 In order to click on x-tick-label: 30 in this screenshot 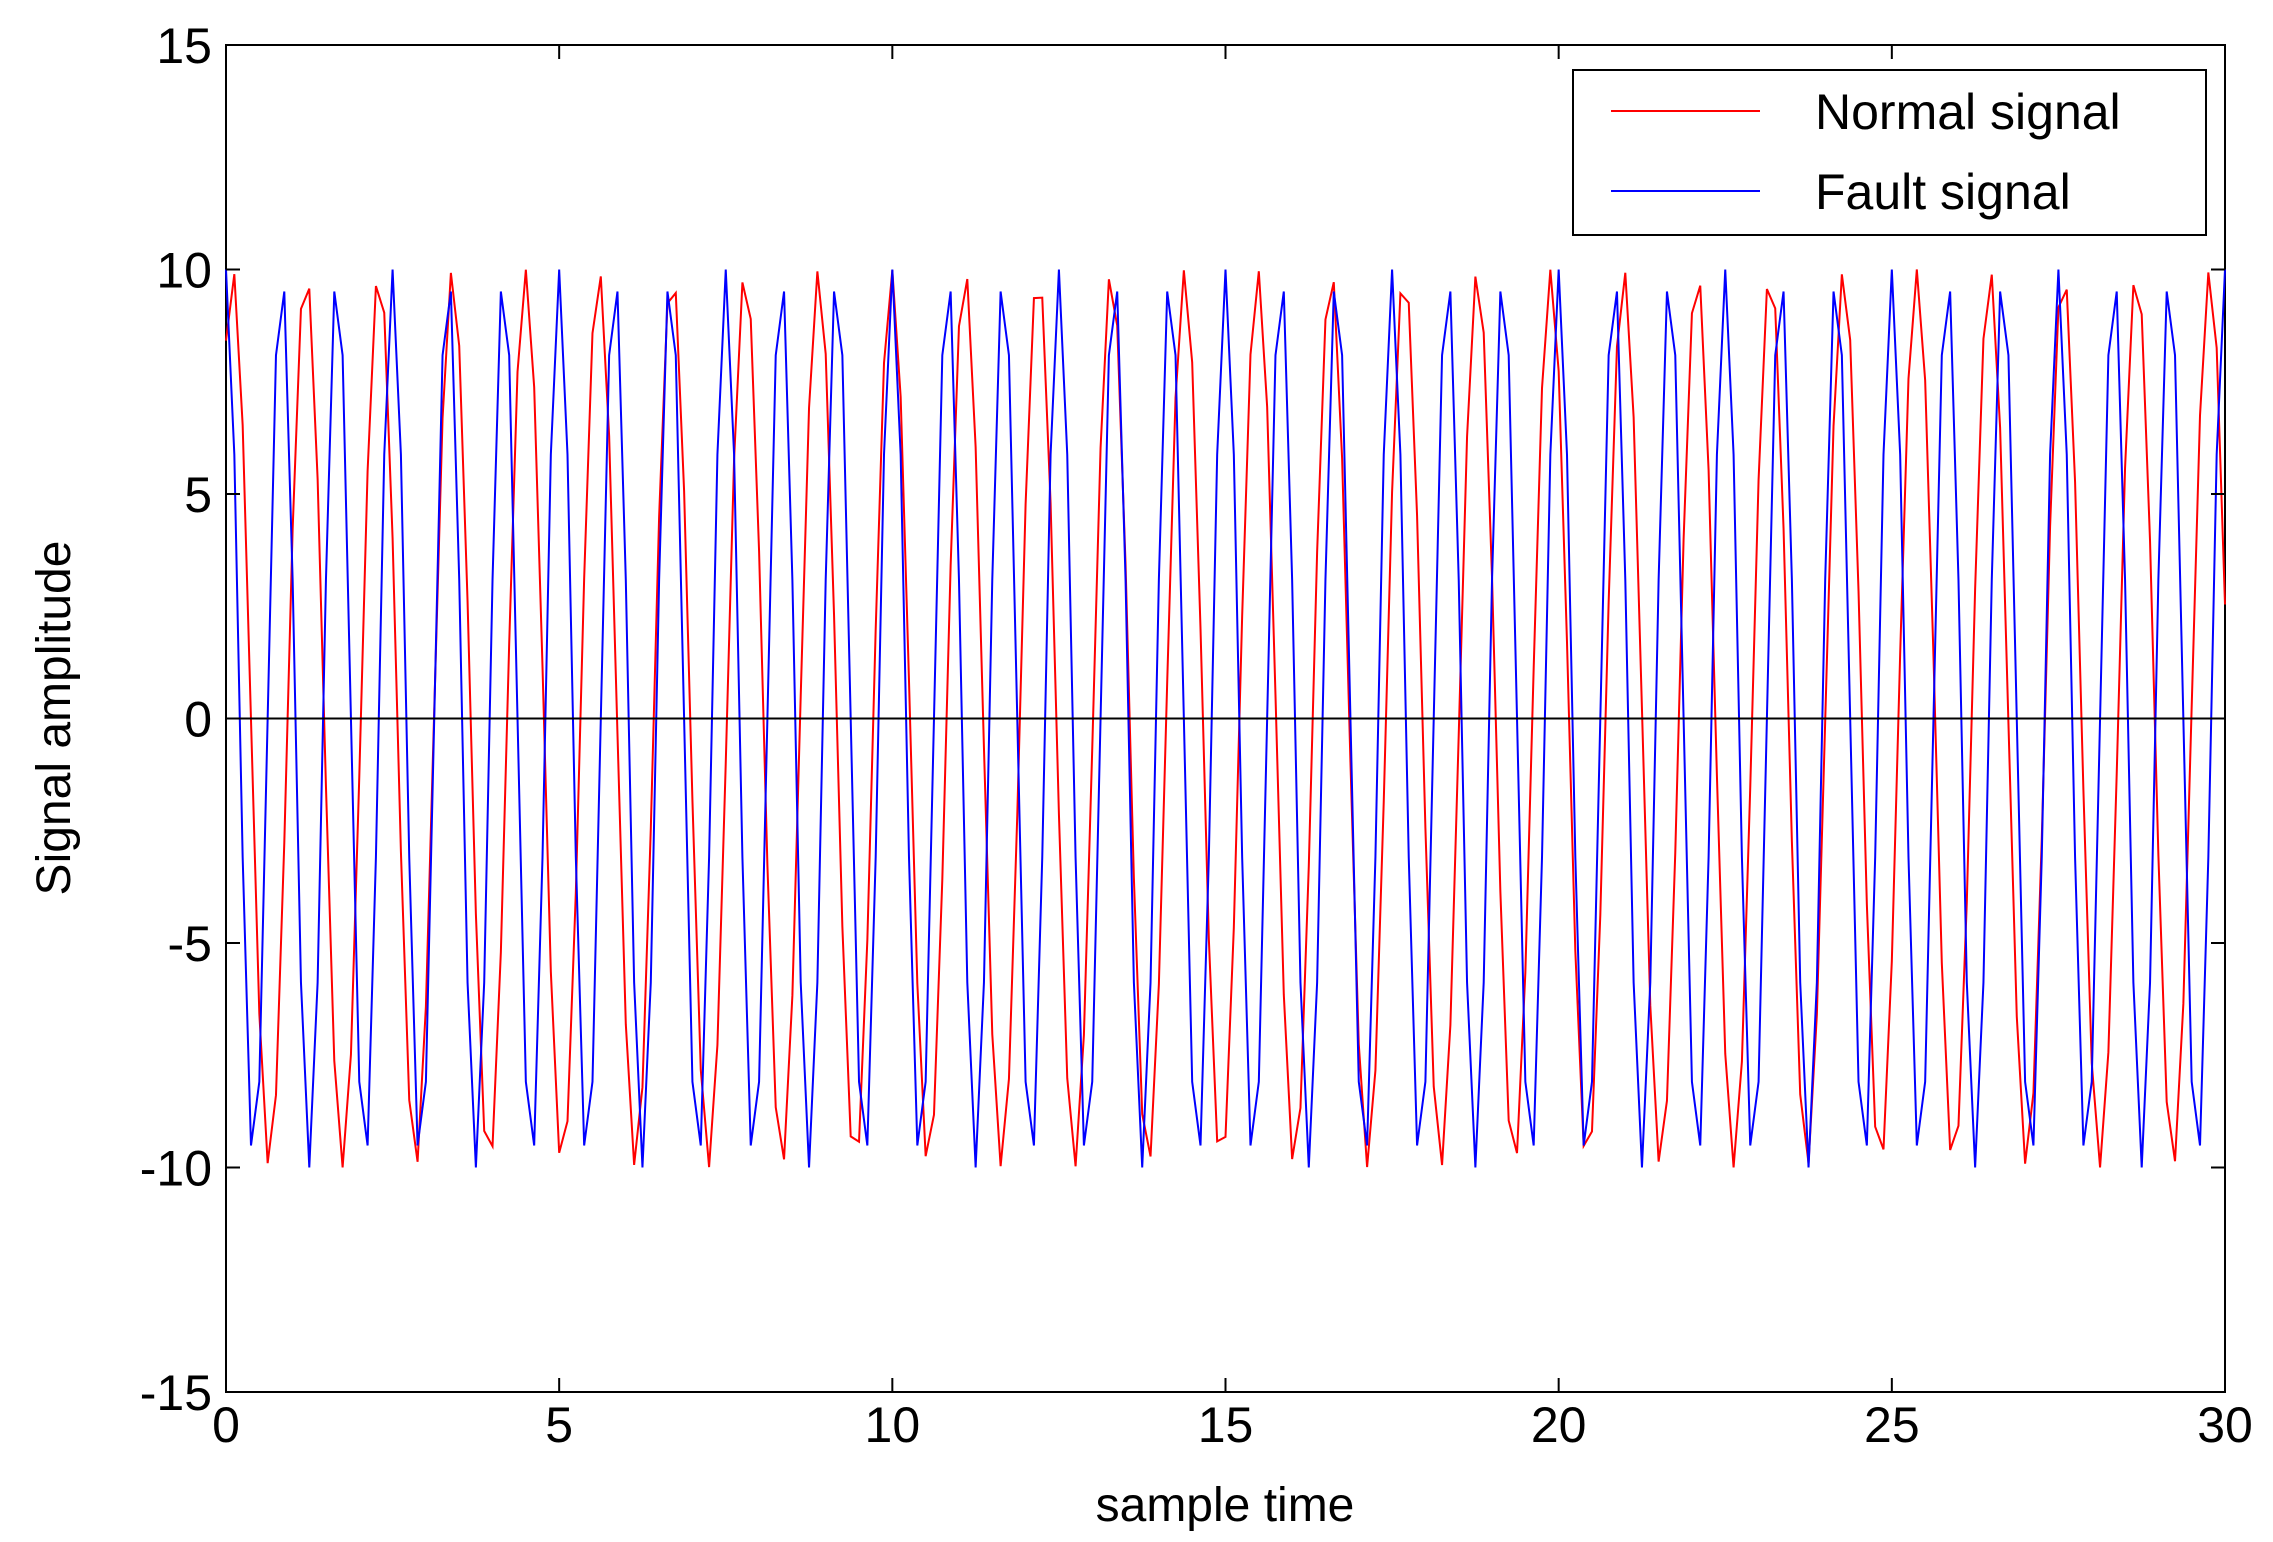, I will do `click(2225, 1425)`.